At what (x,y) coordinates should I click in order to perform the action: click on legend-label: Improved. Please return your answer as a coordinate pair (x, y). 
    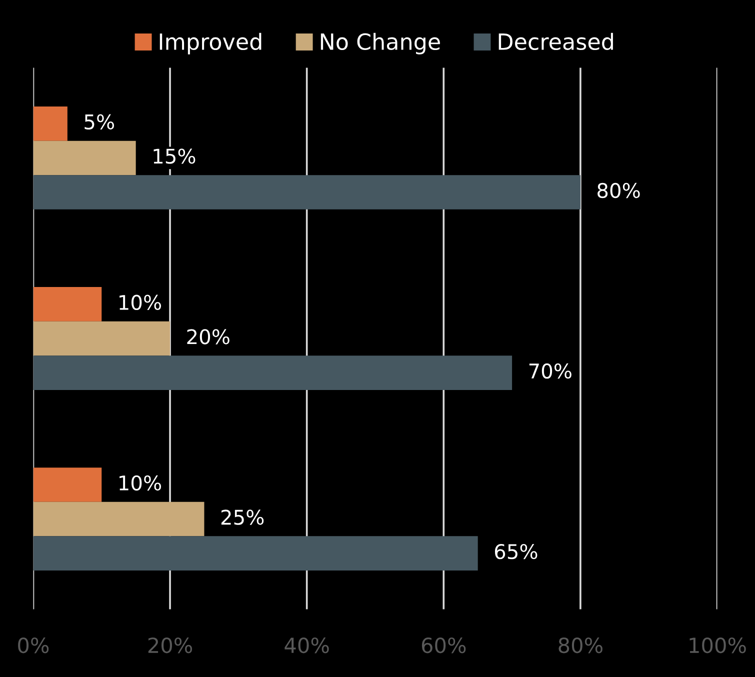
    Looking at the image, I should click on (211, 43).